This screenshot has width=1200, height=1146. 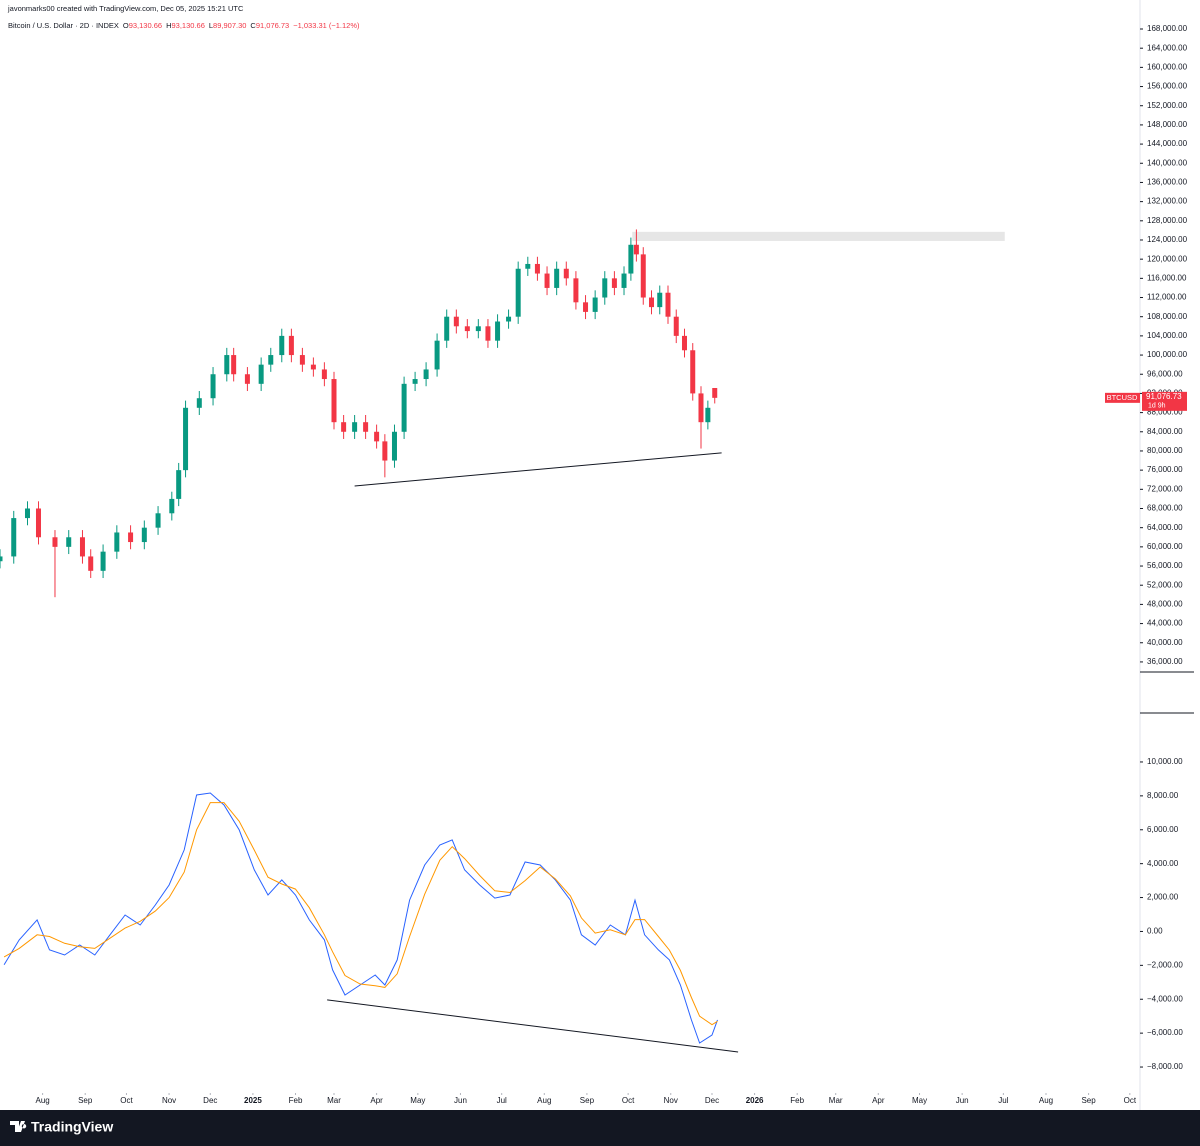 What do you see at coordinates (1165, 488) in the screenshot?
I see `y-tick-label: 72,000.00` at bounding box center [1165, 488].